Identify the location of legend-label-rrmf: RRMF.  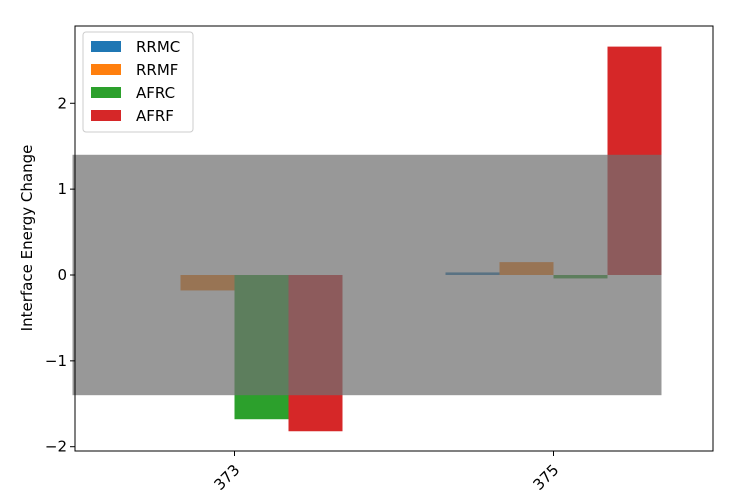
(157, 70).